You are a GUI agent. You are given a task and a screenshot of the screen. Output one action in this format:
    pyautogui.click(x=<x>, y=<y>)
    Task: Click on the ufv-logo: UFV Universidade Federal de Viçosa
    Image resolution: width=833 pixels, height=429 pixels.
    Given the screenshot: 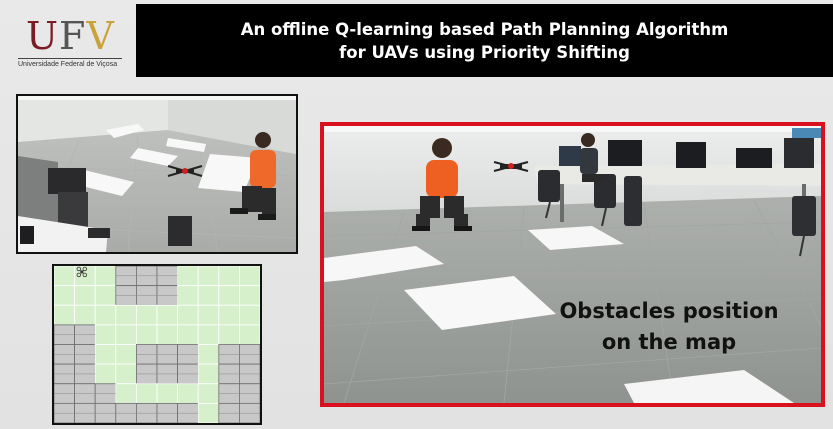 What is the action you would take?
    pyautogui.click(x=71, y=42)
    